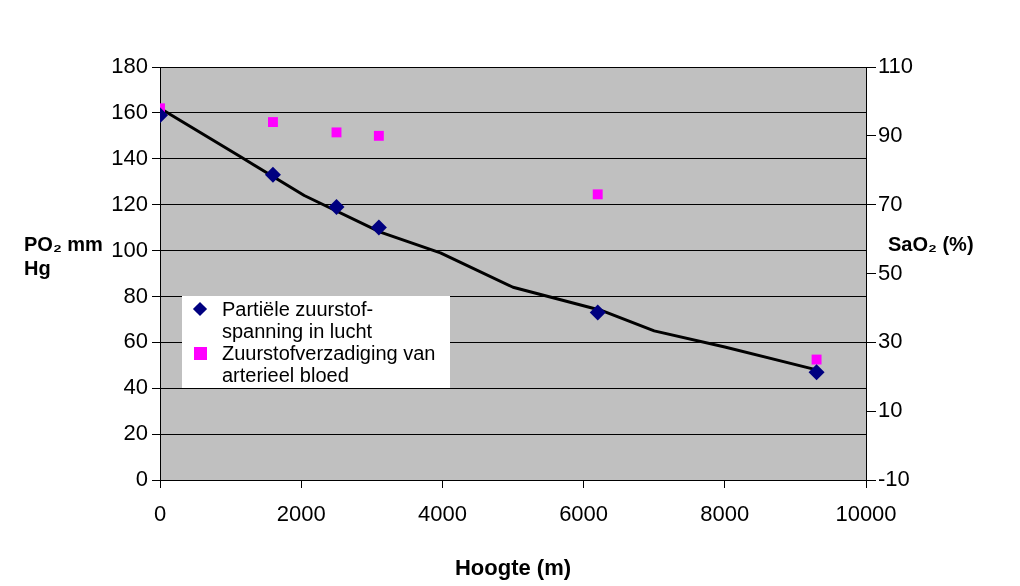 The width and height of the screenshot is (1020, 586). What do you see at coordinates (135, 295) in the screenshot?
I see `y-tick-label: 80` at bounding box center [135, 295].